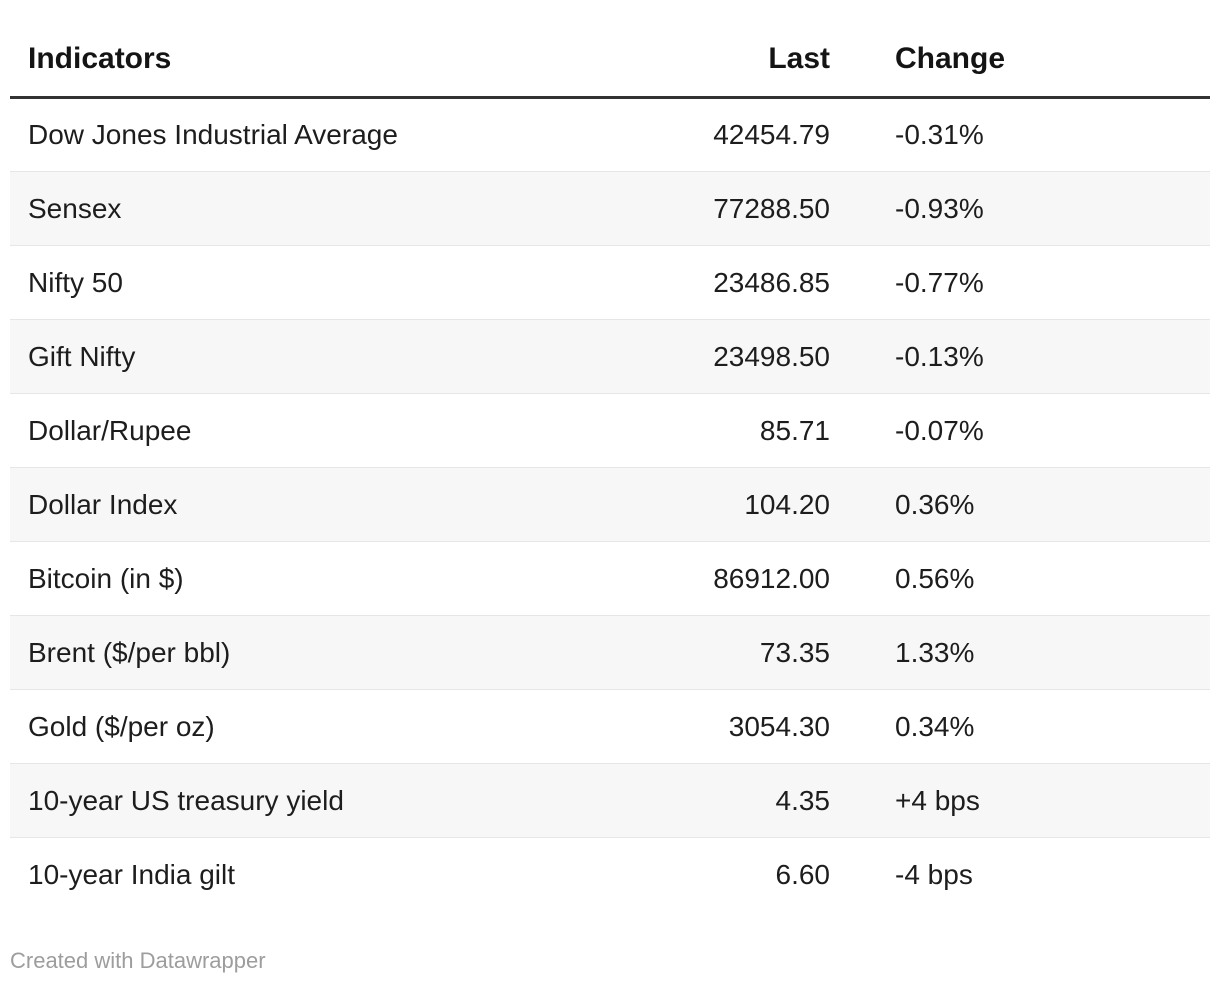  I want to click on chart-footer: Created with Datawrapper, so click(610, 961).